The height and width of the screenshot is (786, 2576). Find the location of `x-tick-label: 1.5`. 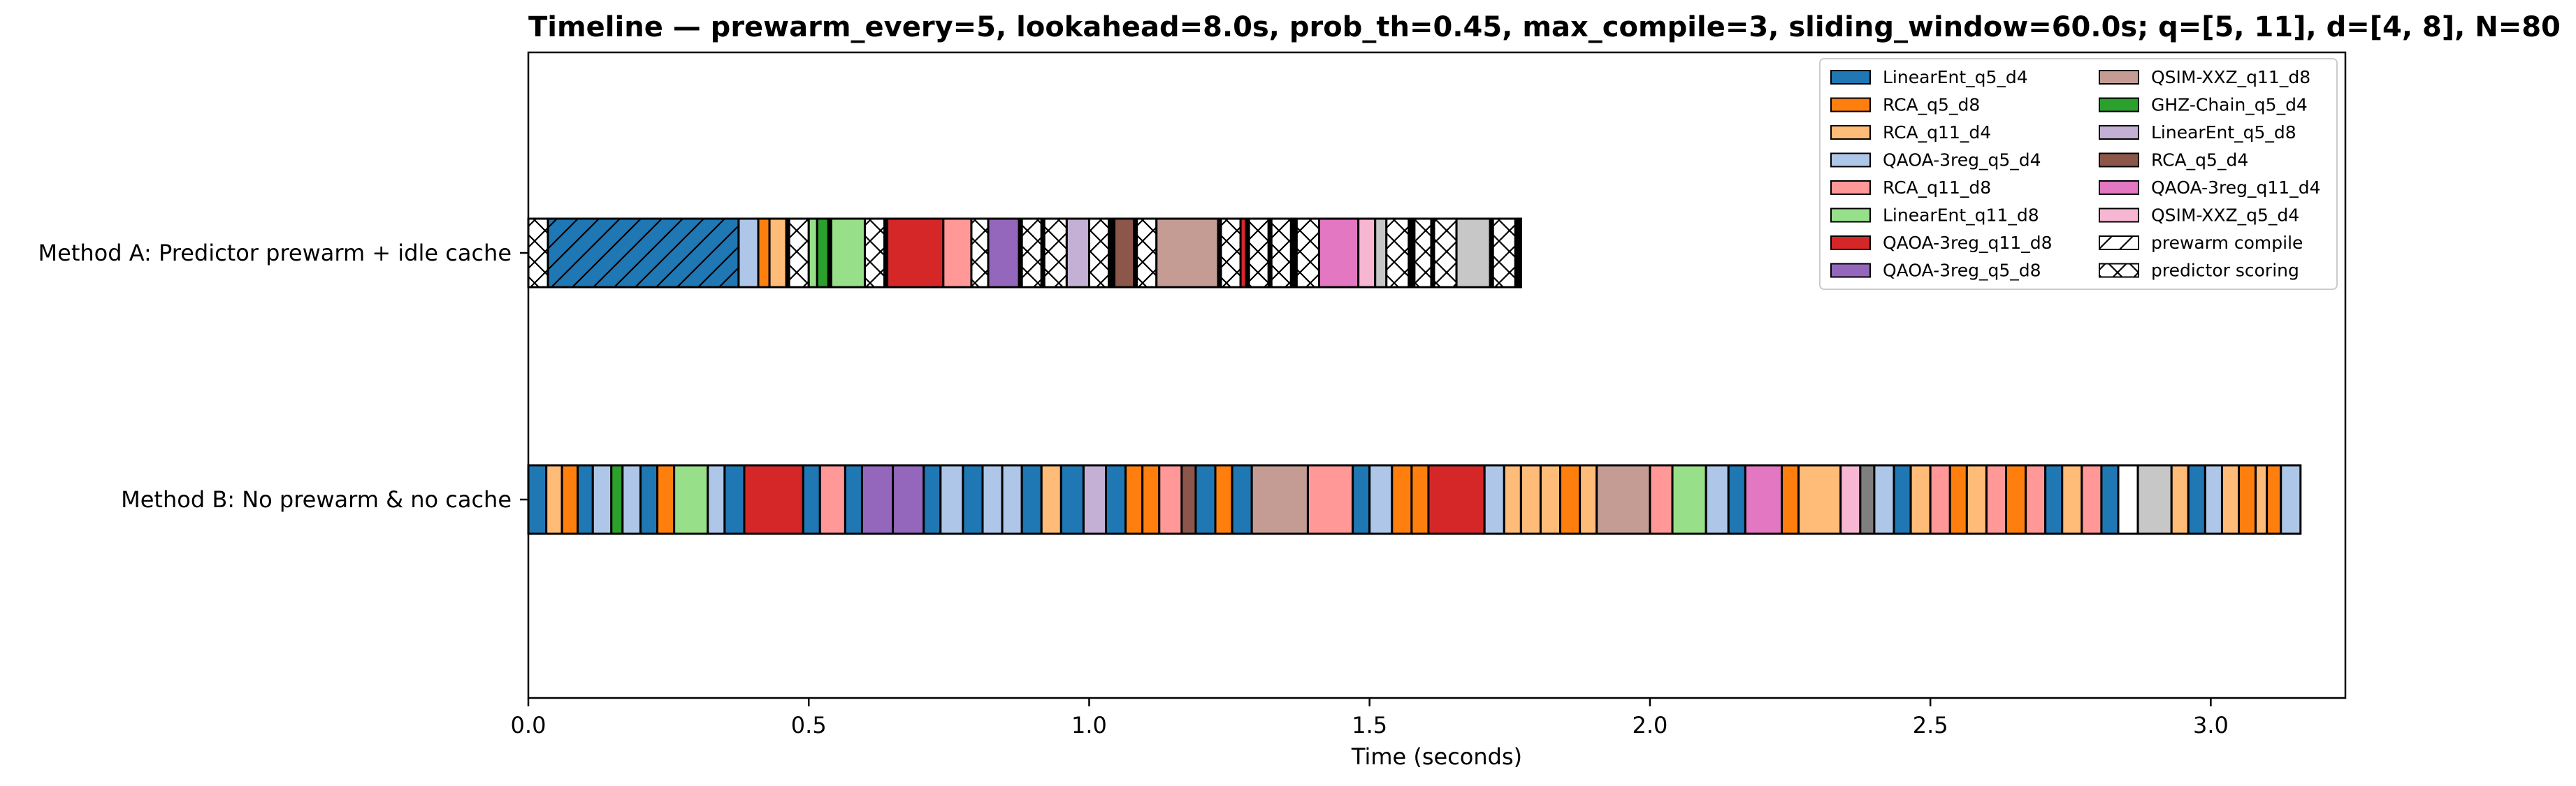

x-tick-label: 1.5 is located at coordinates (1370, 725).